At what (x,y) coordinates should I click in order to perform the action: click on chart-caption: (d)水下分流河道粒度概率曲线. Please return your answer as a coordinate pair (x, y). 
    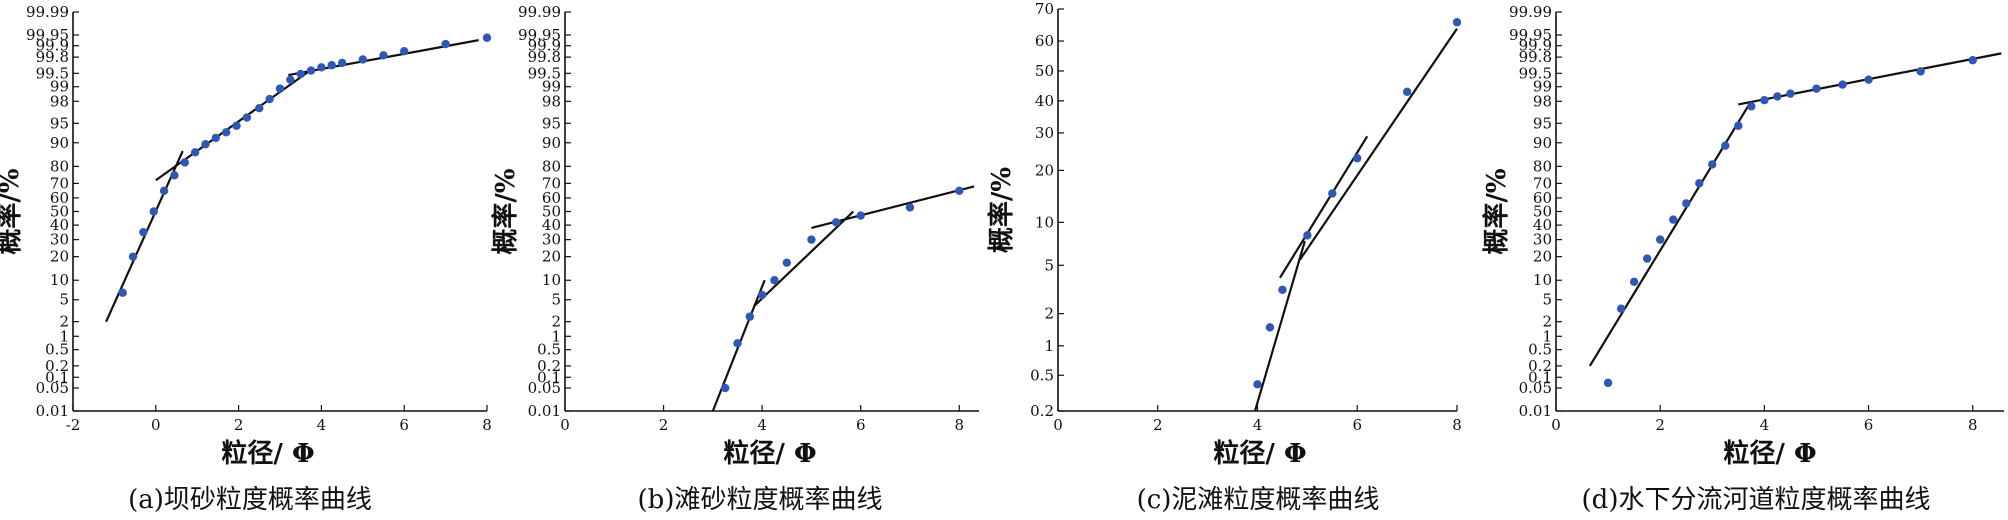
    Looking at the image, I should click on (1756, 500).